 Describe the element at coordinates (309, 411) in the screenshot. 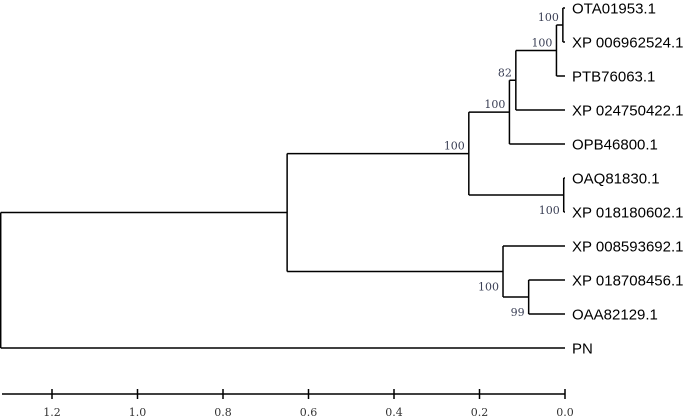

I see `scale-tick-label: 0.6` at that location.